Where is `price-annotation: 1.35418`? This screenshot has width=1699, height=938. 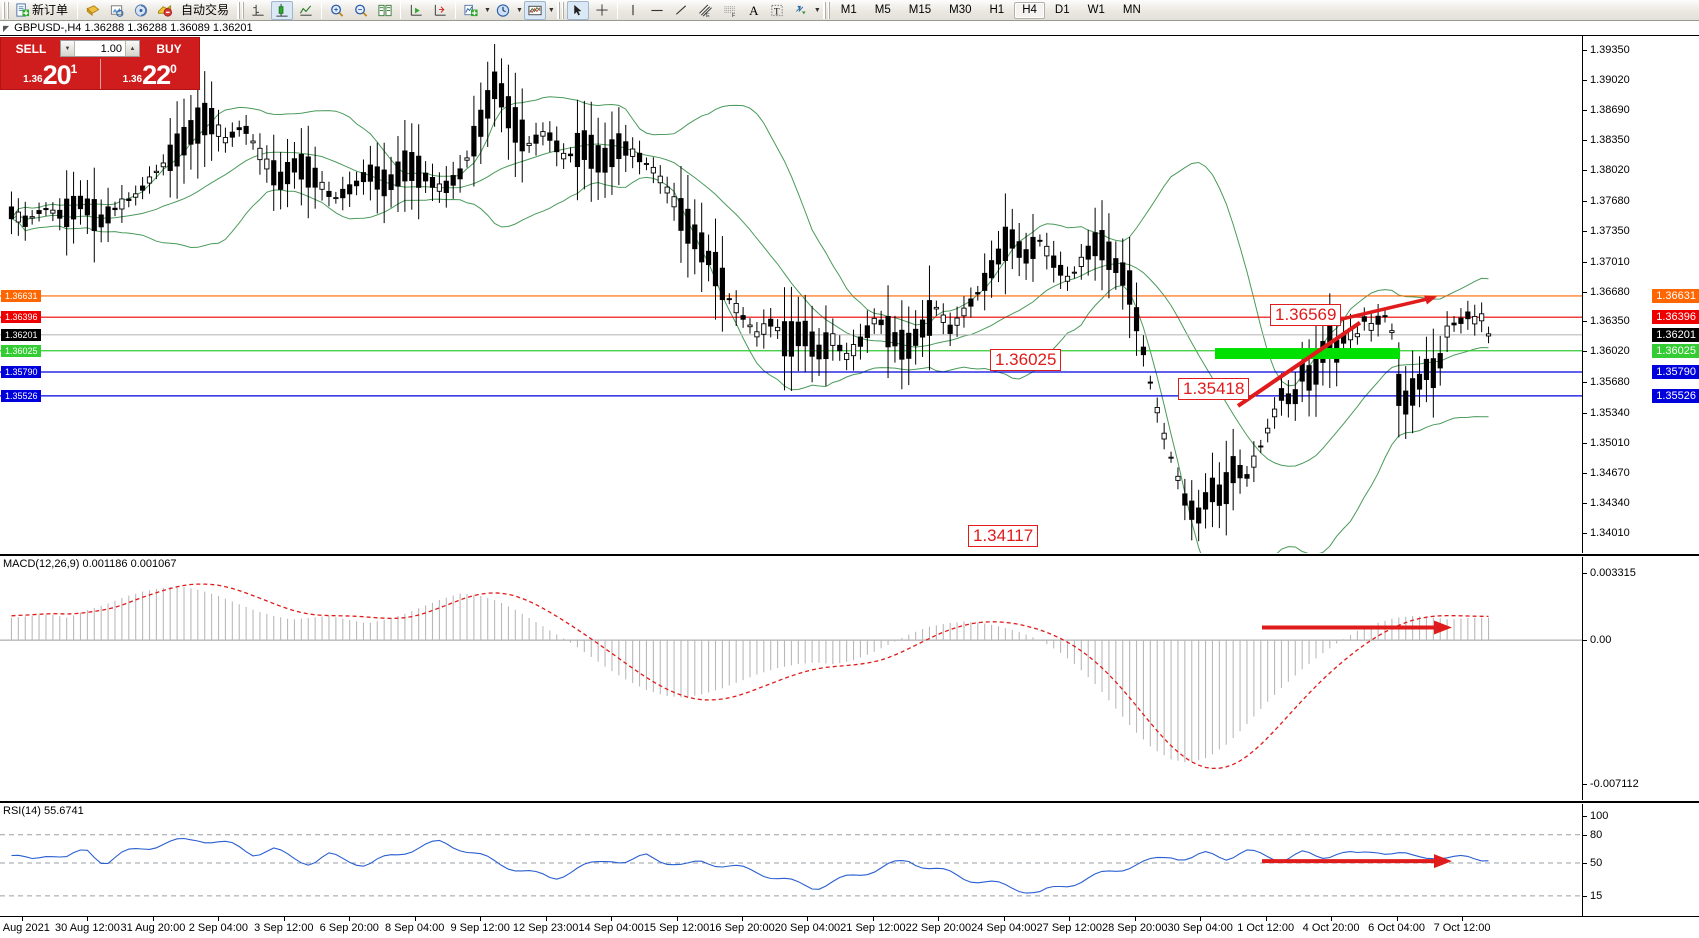
price-annotation: 1.35418 is located at coordinates (1214, 389).